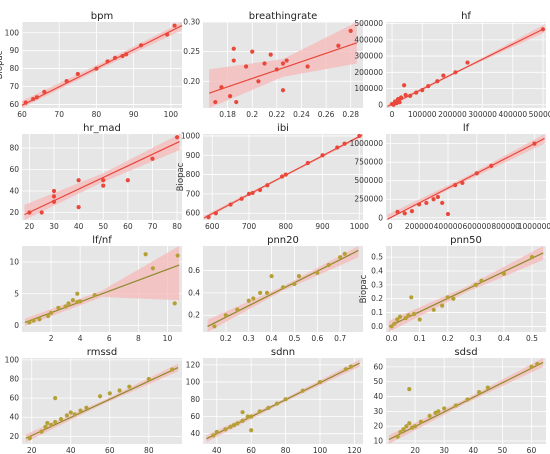 Image resolution: width=550 pixels, height=454 pixels. What do you see at coordinates (149, 450) in the screenshot?
I see `x-tick-label: 80` at bounding box center [149, 450].